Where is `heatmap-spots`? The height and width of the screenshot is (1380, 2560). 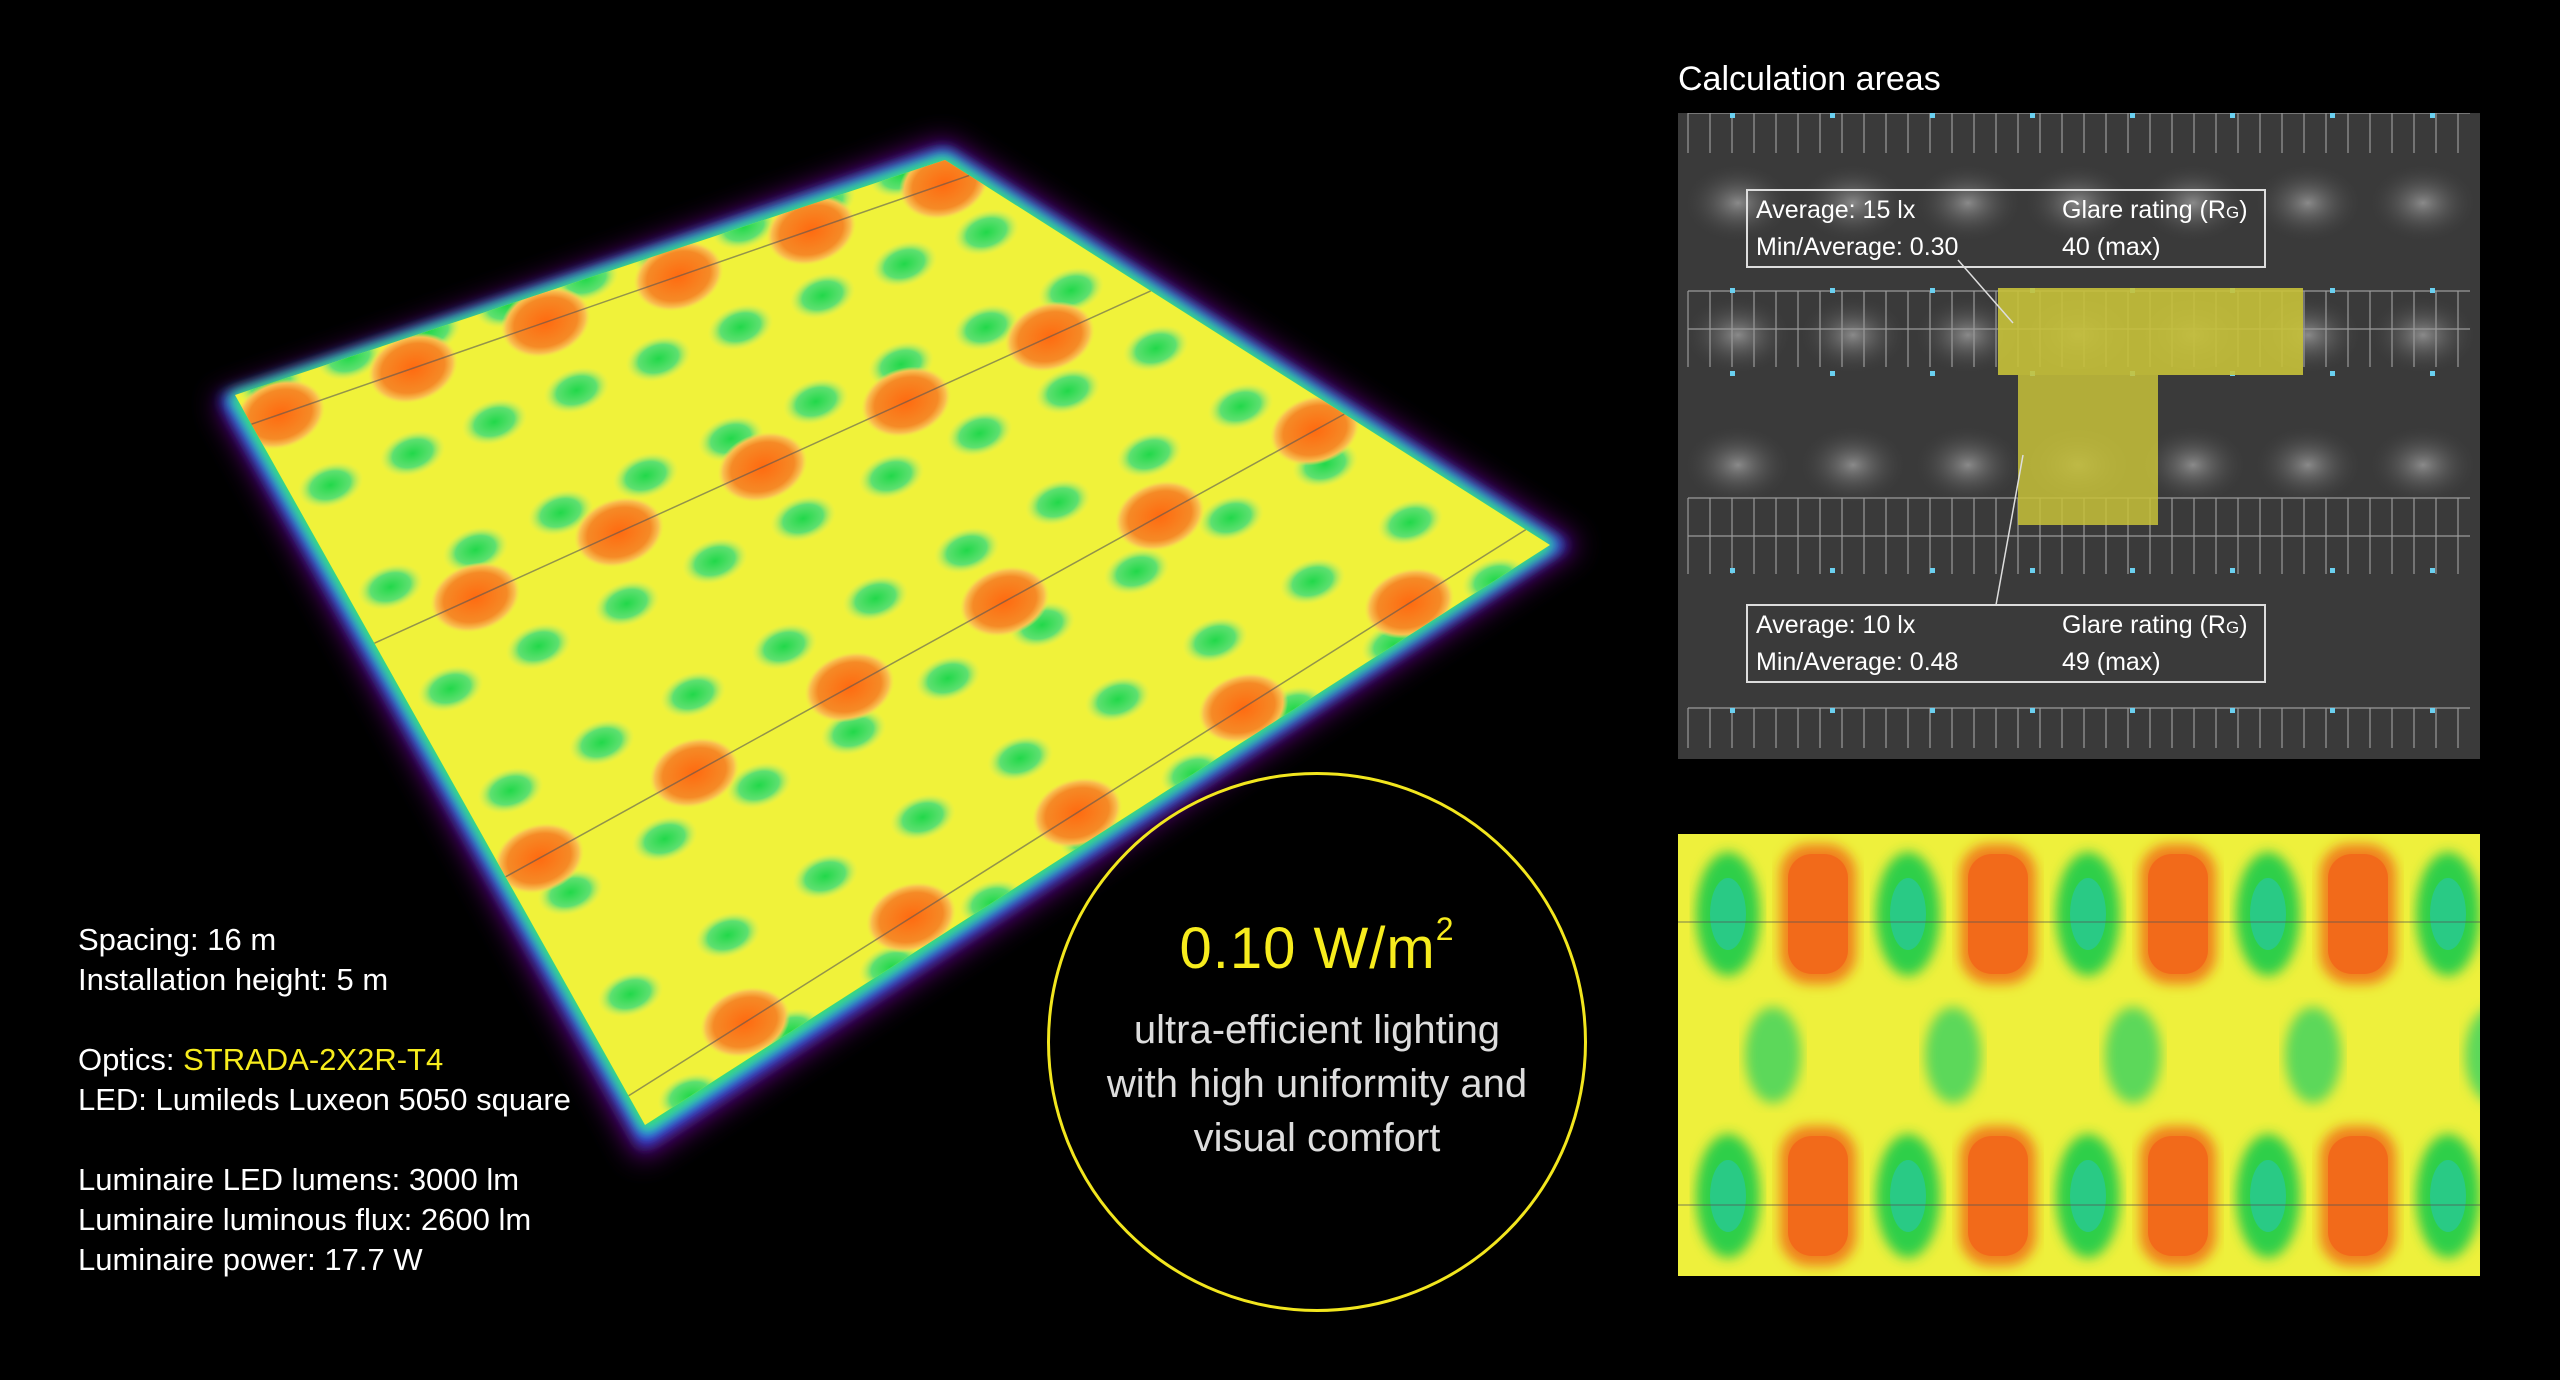
heatmap-spots is located at coordinates (2079, 1055).